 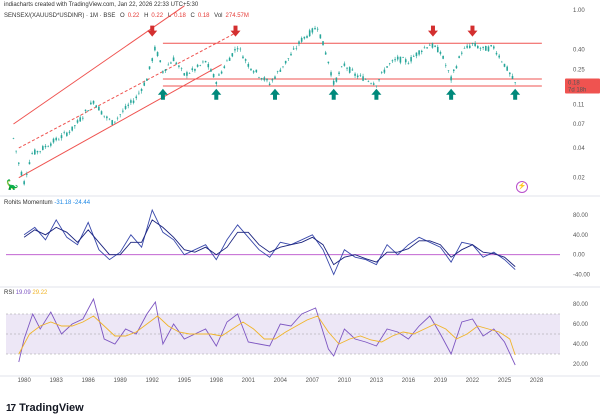 What do you see at coordinates (582, 86) in the screenshot?
I see `last-price-badge` at bounding box center [582, 86].